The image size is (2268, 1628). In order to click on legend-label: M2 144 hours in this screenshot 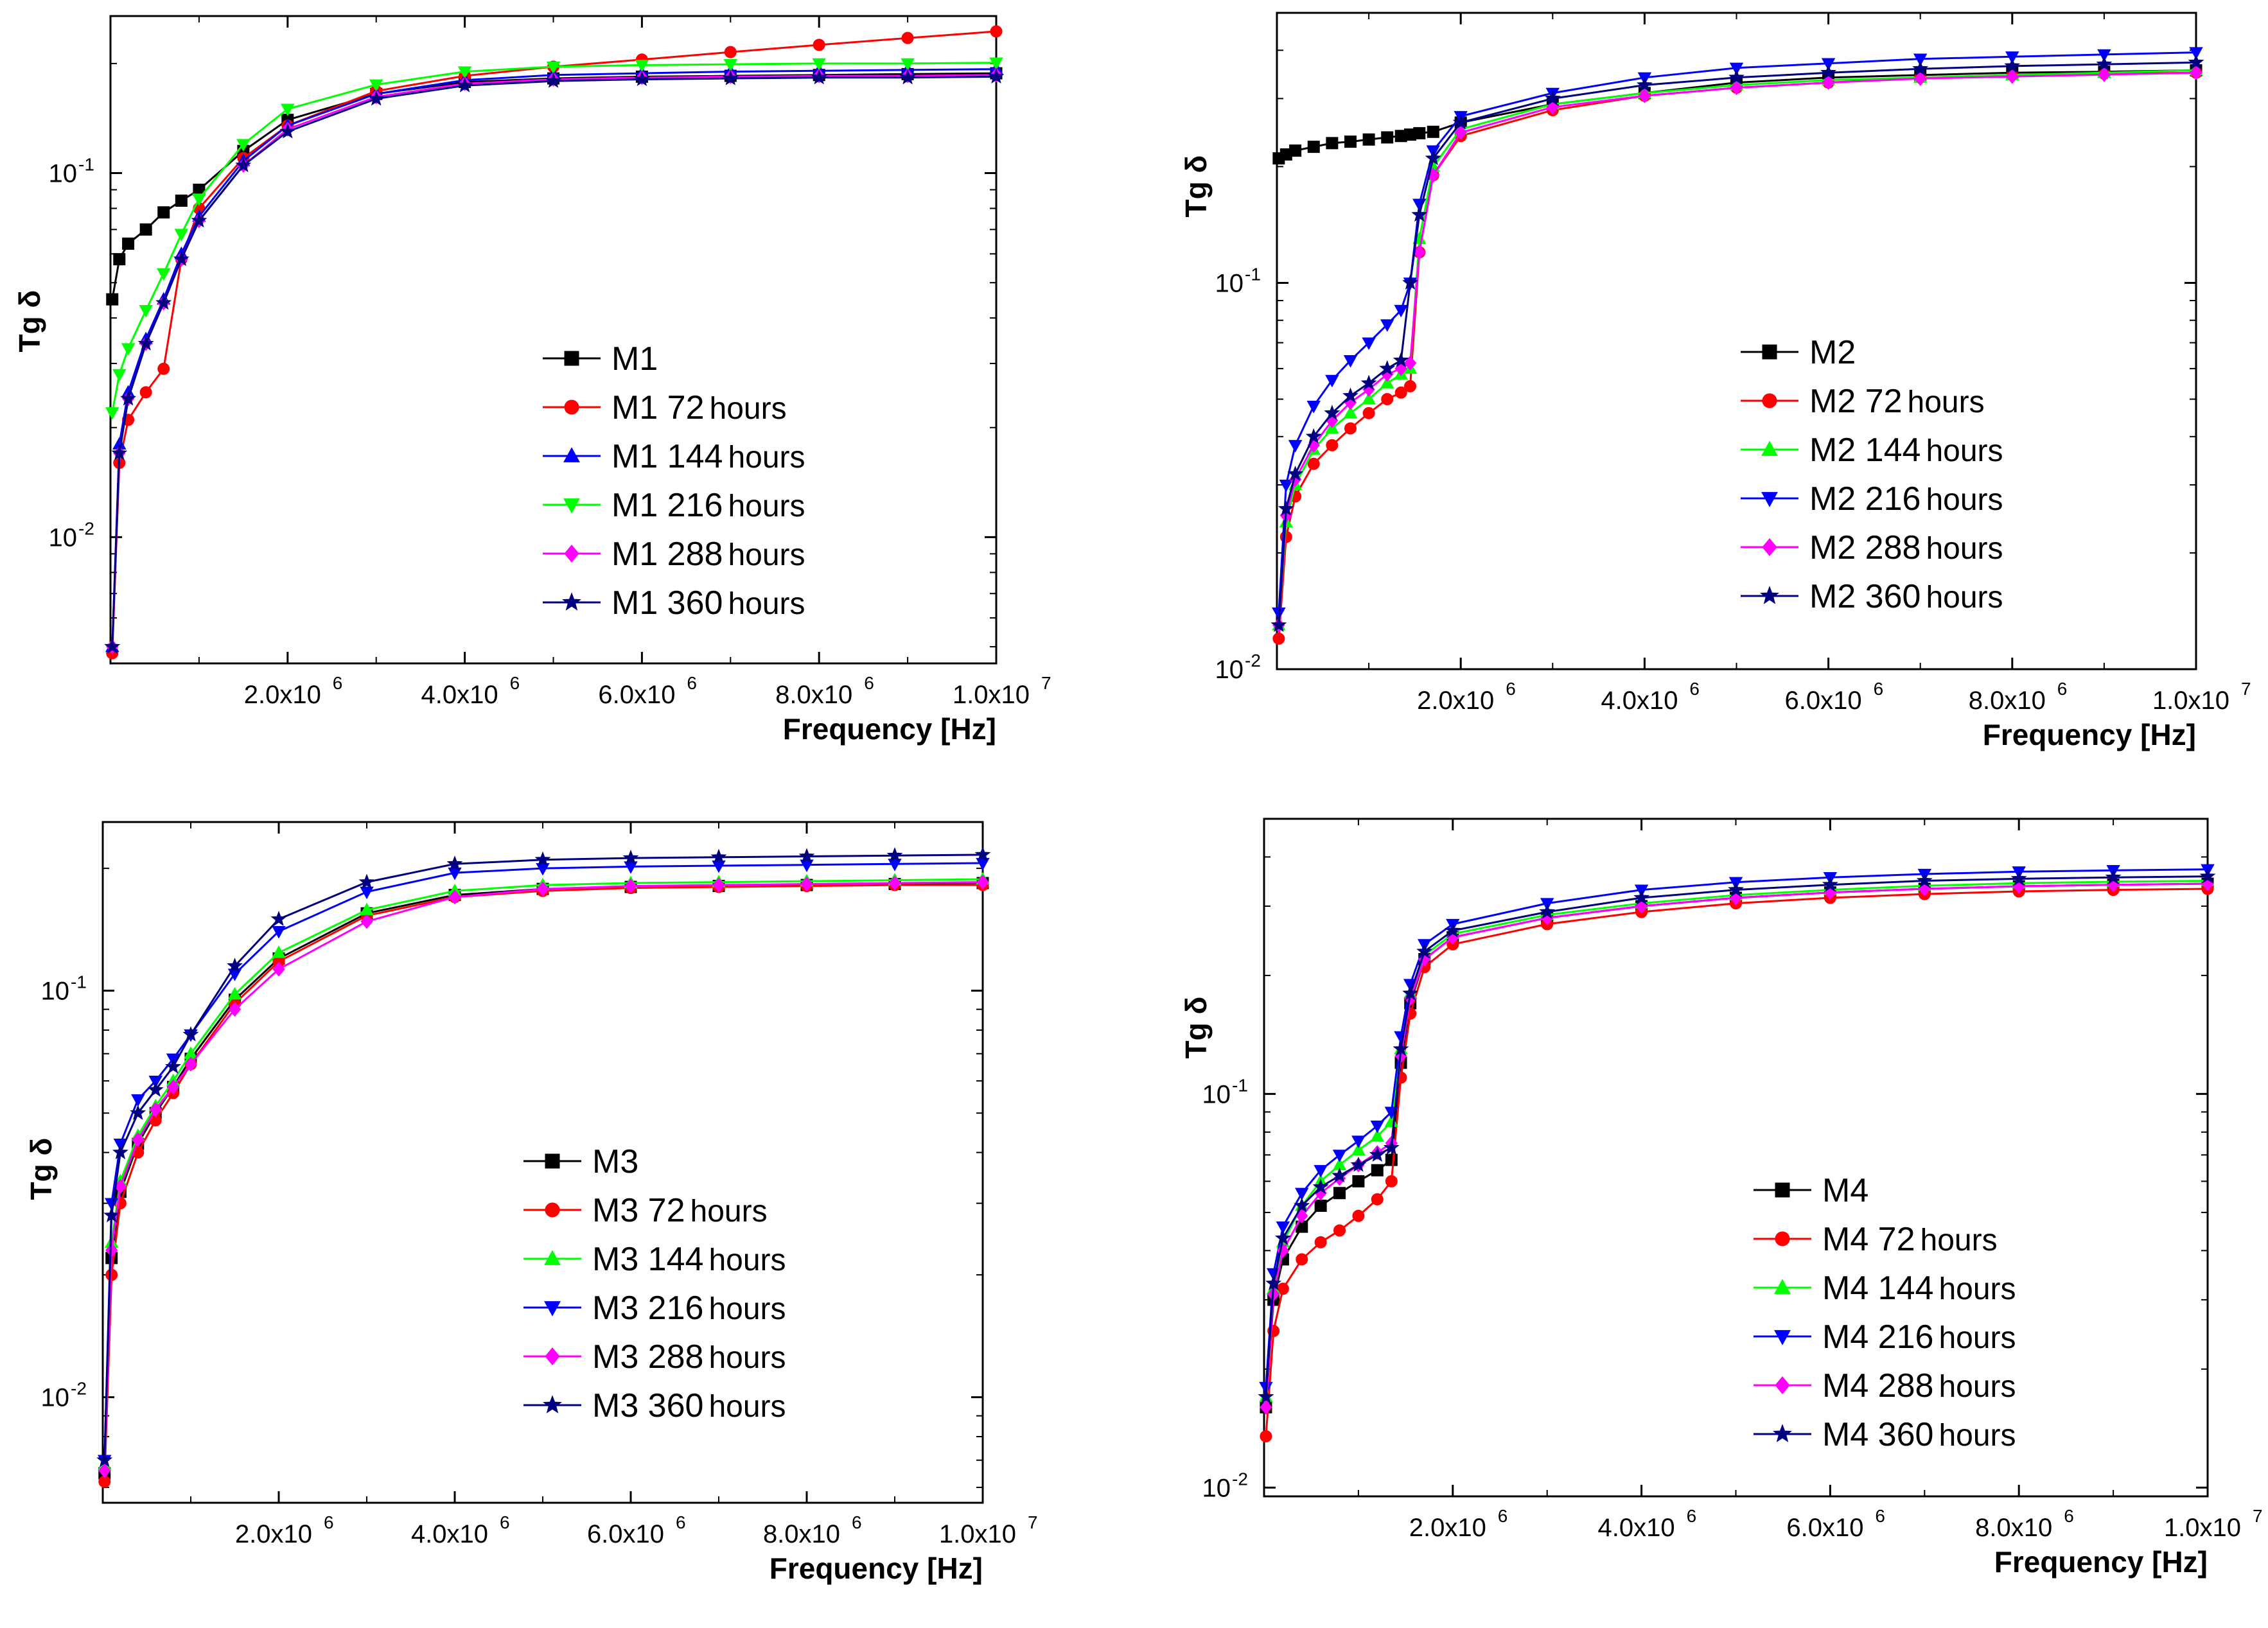, I will do `click(1906, 450)`.